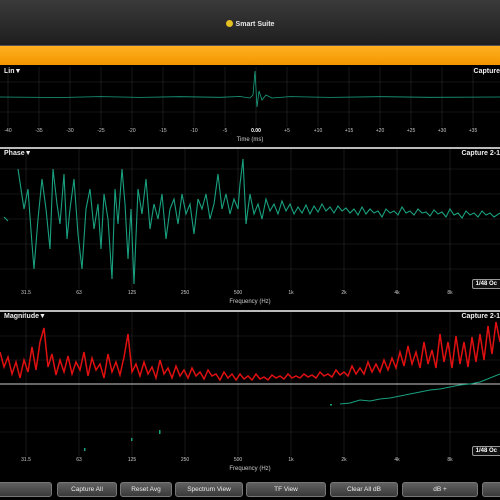 This screenshot has width=500, height=500. Describe the element at coordinates (26, 489) in the screenshot. I see `toolbar-button-left` at that location.